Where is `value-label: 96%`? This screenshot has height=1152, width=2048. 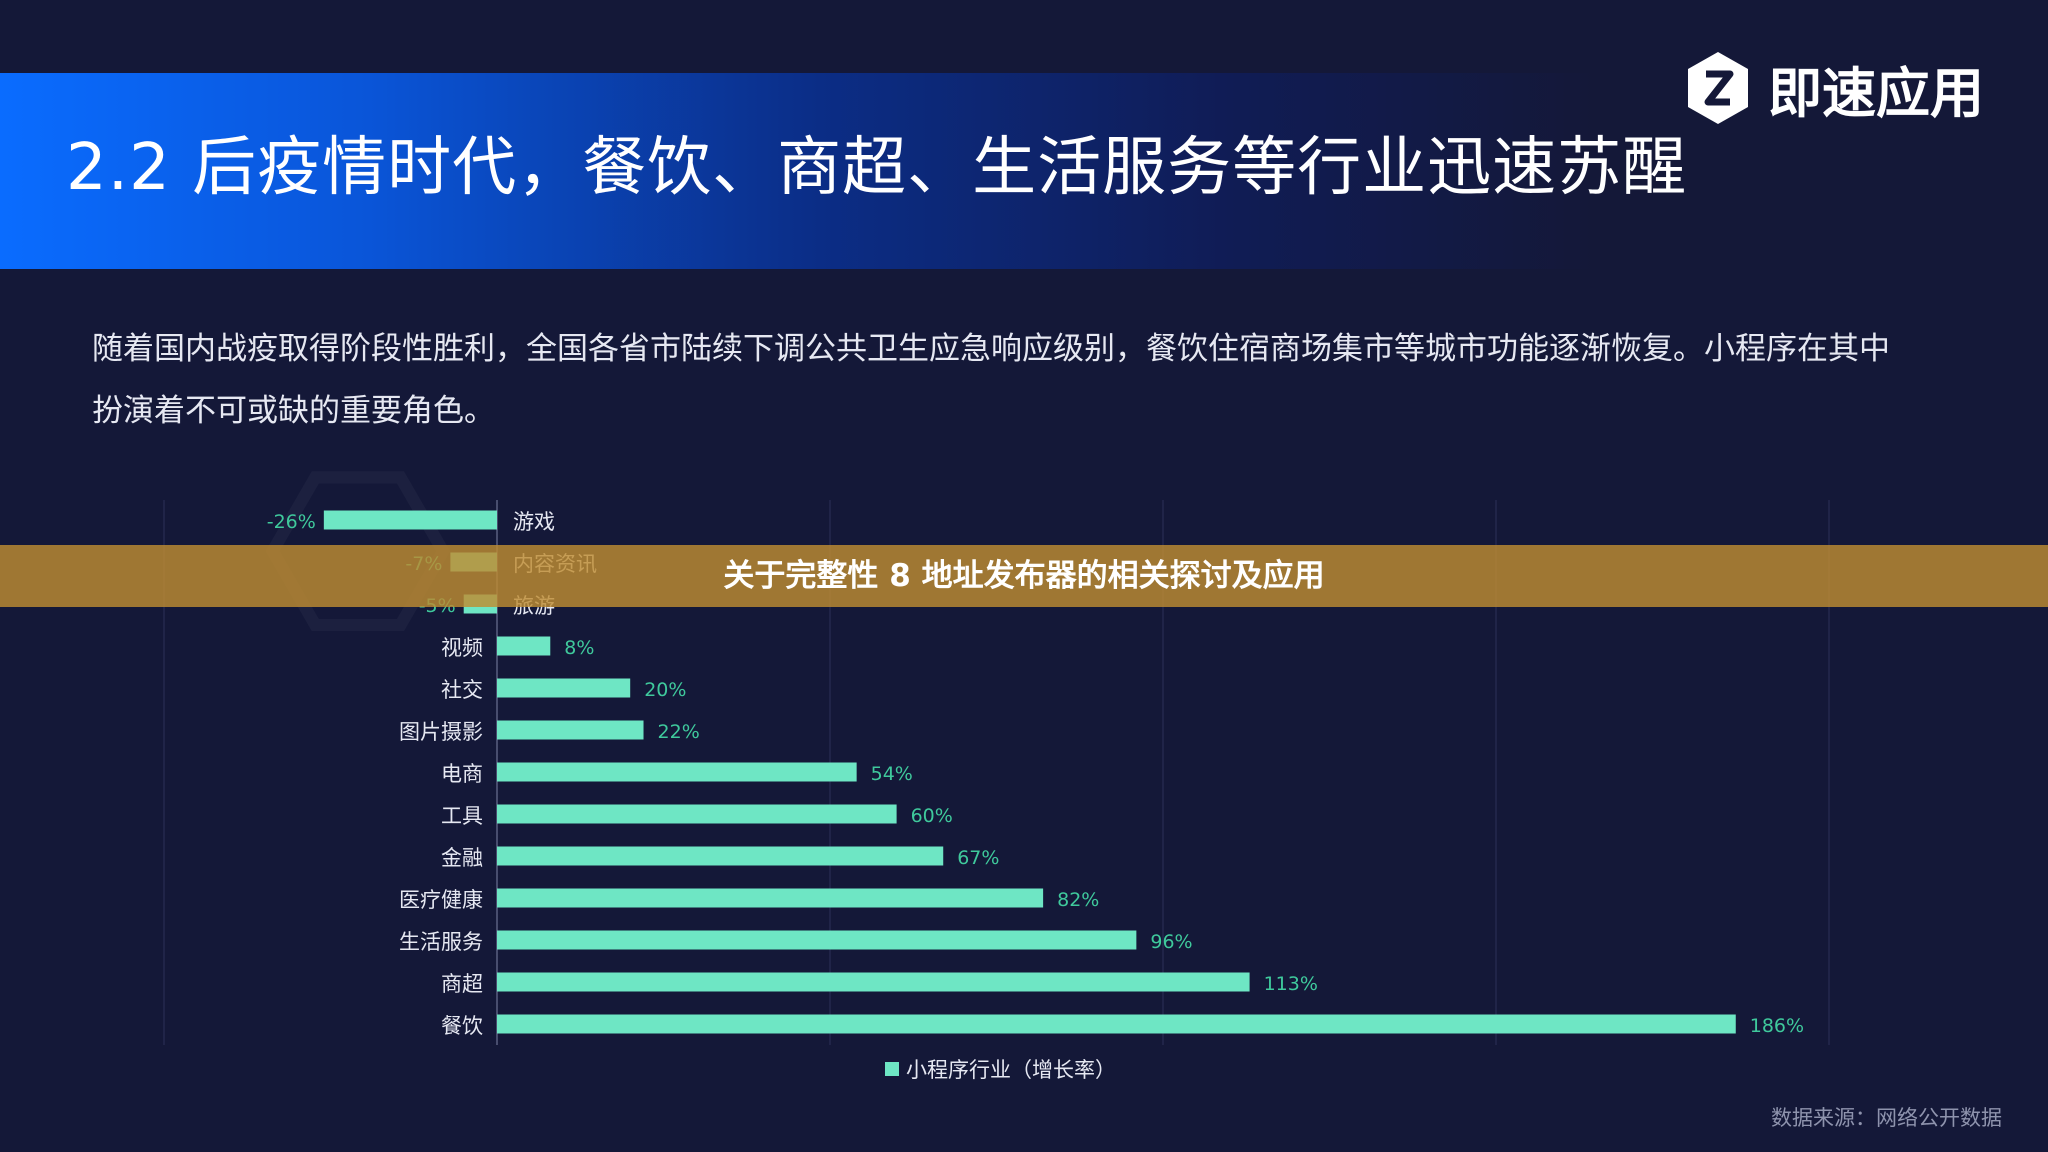 value-label: 96% is located at coordinates (1171, 942).